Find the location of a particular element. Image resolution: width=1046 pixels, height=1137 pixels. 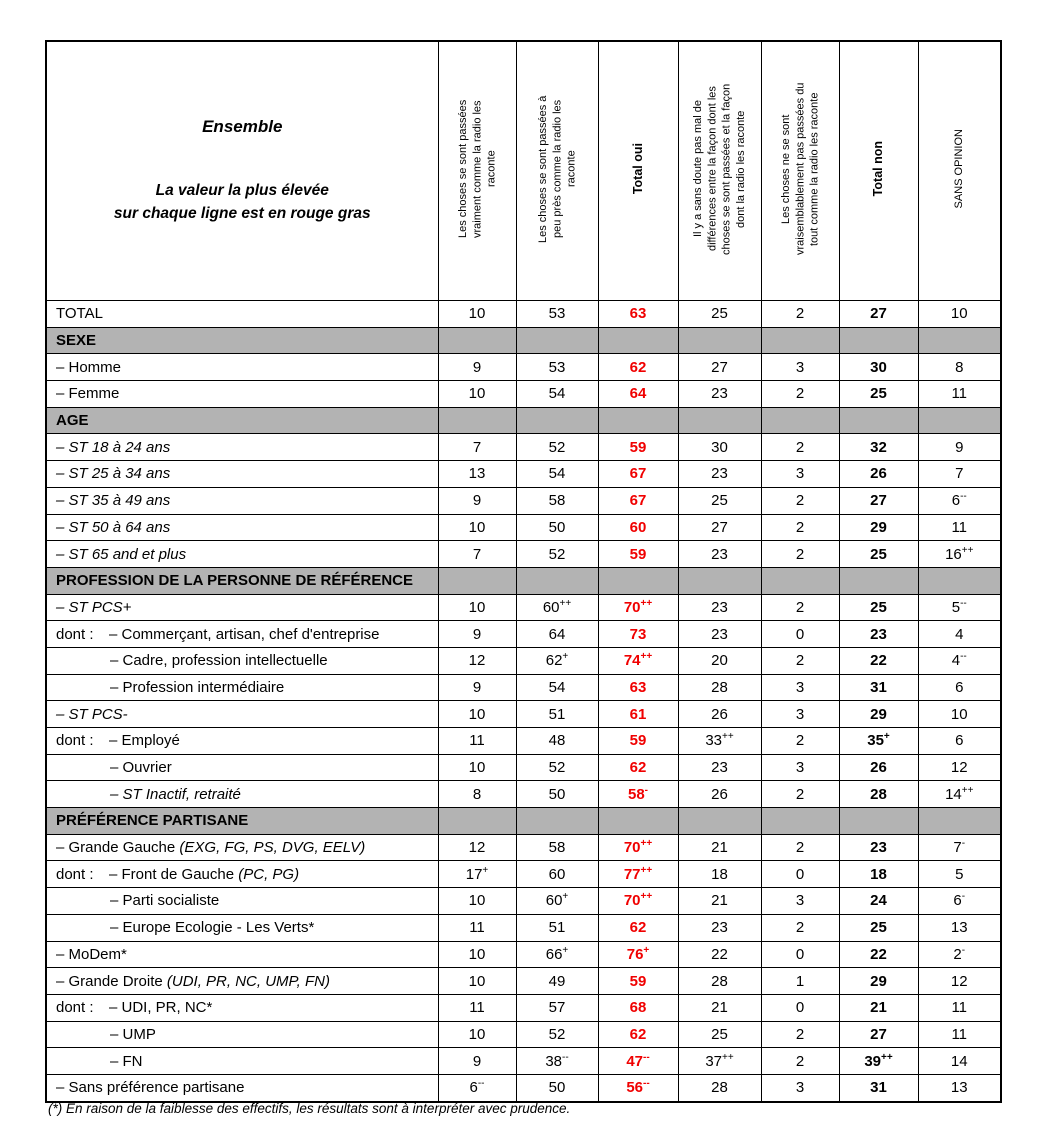

value-cell: 7- is located at coordinates (959, 847).